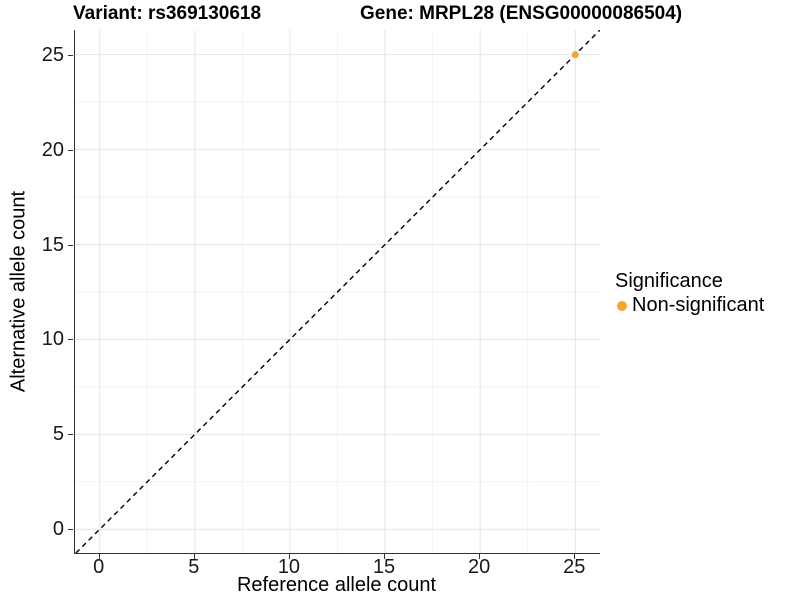 The width and height of the screenshot is (800, 600). What do you see at coordinates (99, 567) in the screenshot?
I see `x-tick-label: 0` at bounding box center [99, 567].